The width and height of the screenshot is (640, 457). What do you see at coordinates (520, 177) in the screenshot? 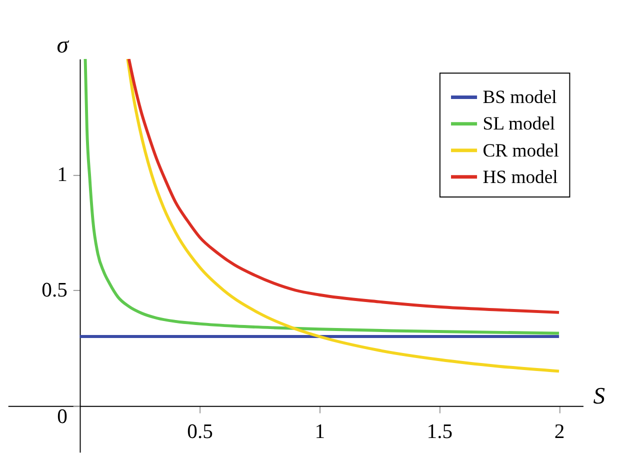
I see `legend-label: HS model` at bounding box center [520, 177].